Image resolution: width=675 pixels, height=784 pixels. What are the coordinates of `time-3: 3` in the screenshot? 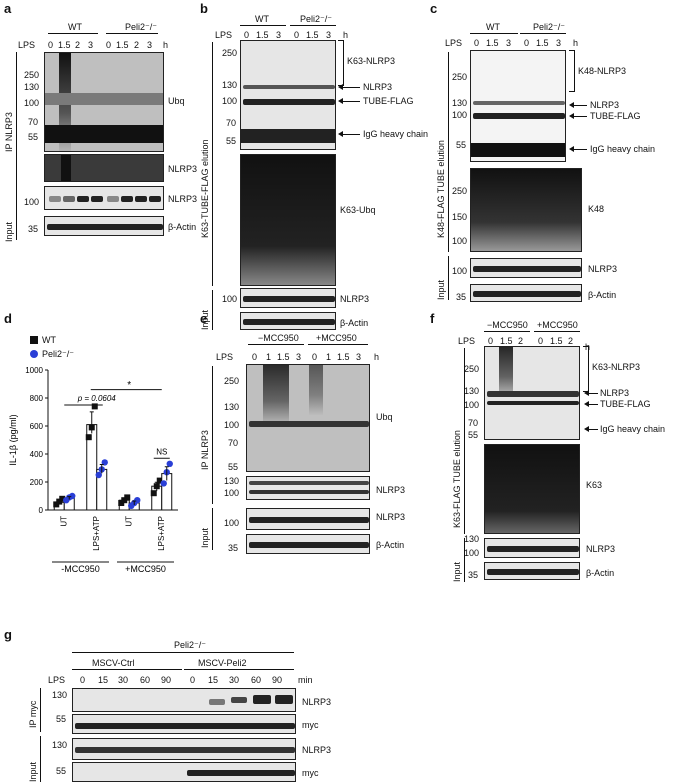 It's located at (91, 45).